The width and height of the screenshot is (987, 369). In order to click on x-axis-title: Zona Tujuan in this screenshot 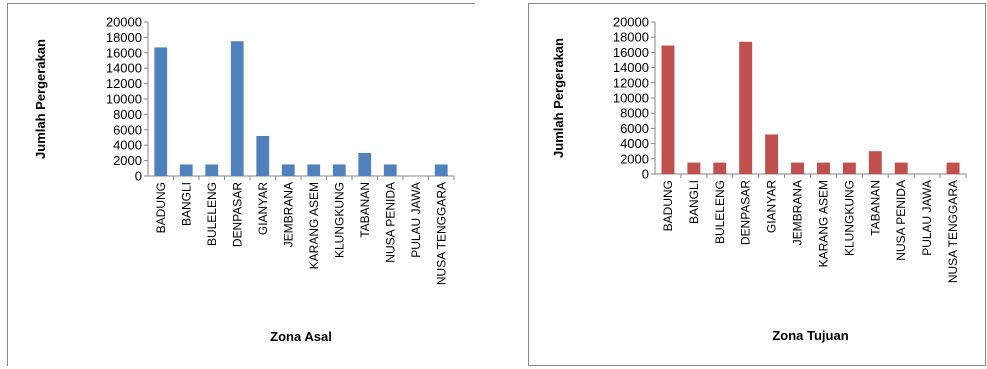, I will do `click(810, 335)`.